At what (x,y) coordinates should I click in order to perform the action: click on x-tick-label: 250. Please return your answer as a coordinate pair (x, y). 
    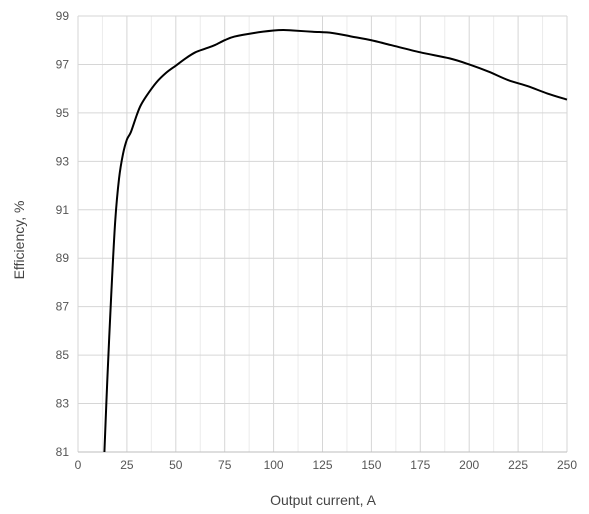
    Looking at the image, I should click on (567, 465).